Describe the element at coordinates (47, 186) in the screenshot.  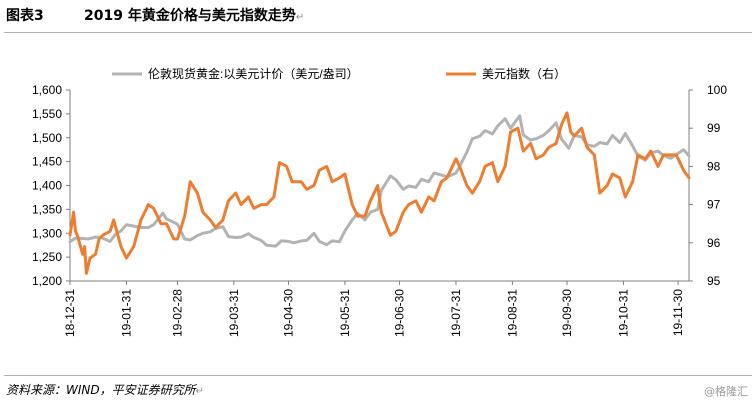
I see `y-left-tick-label: 1,400` at that location.